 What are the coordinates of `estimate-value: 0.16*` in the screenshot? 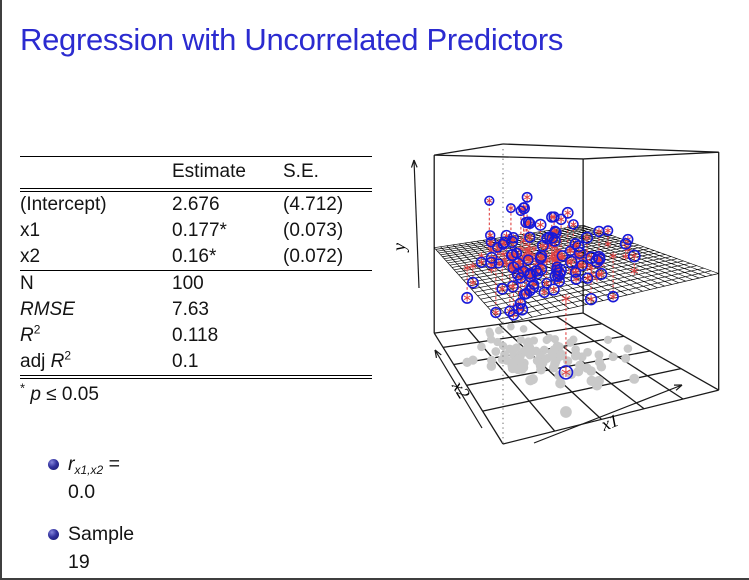 It's located at (227, 257).